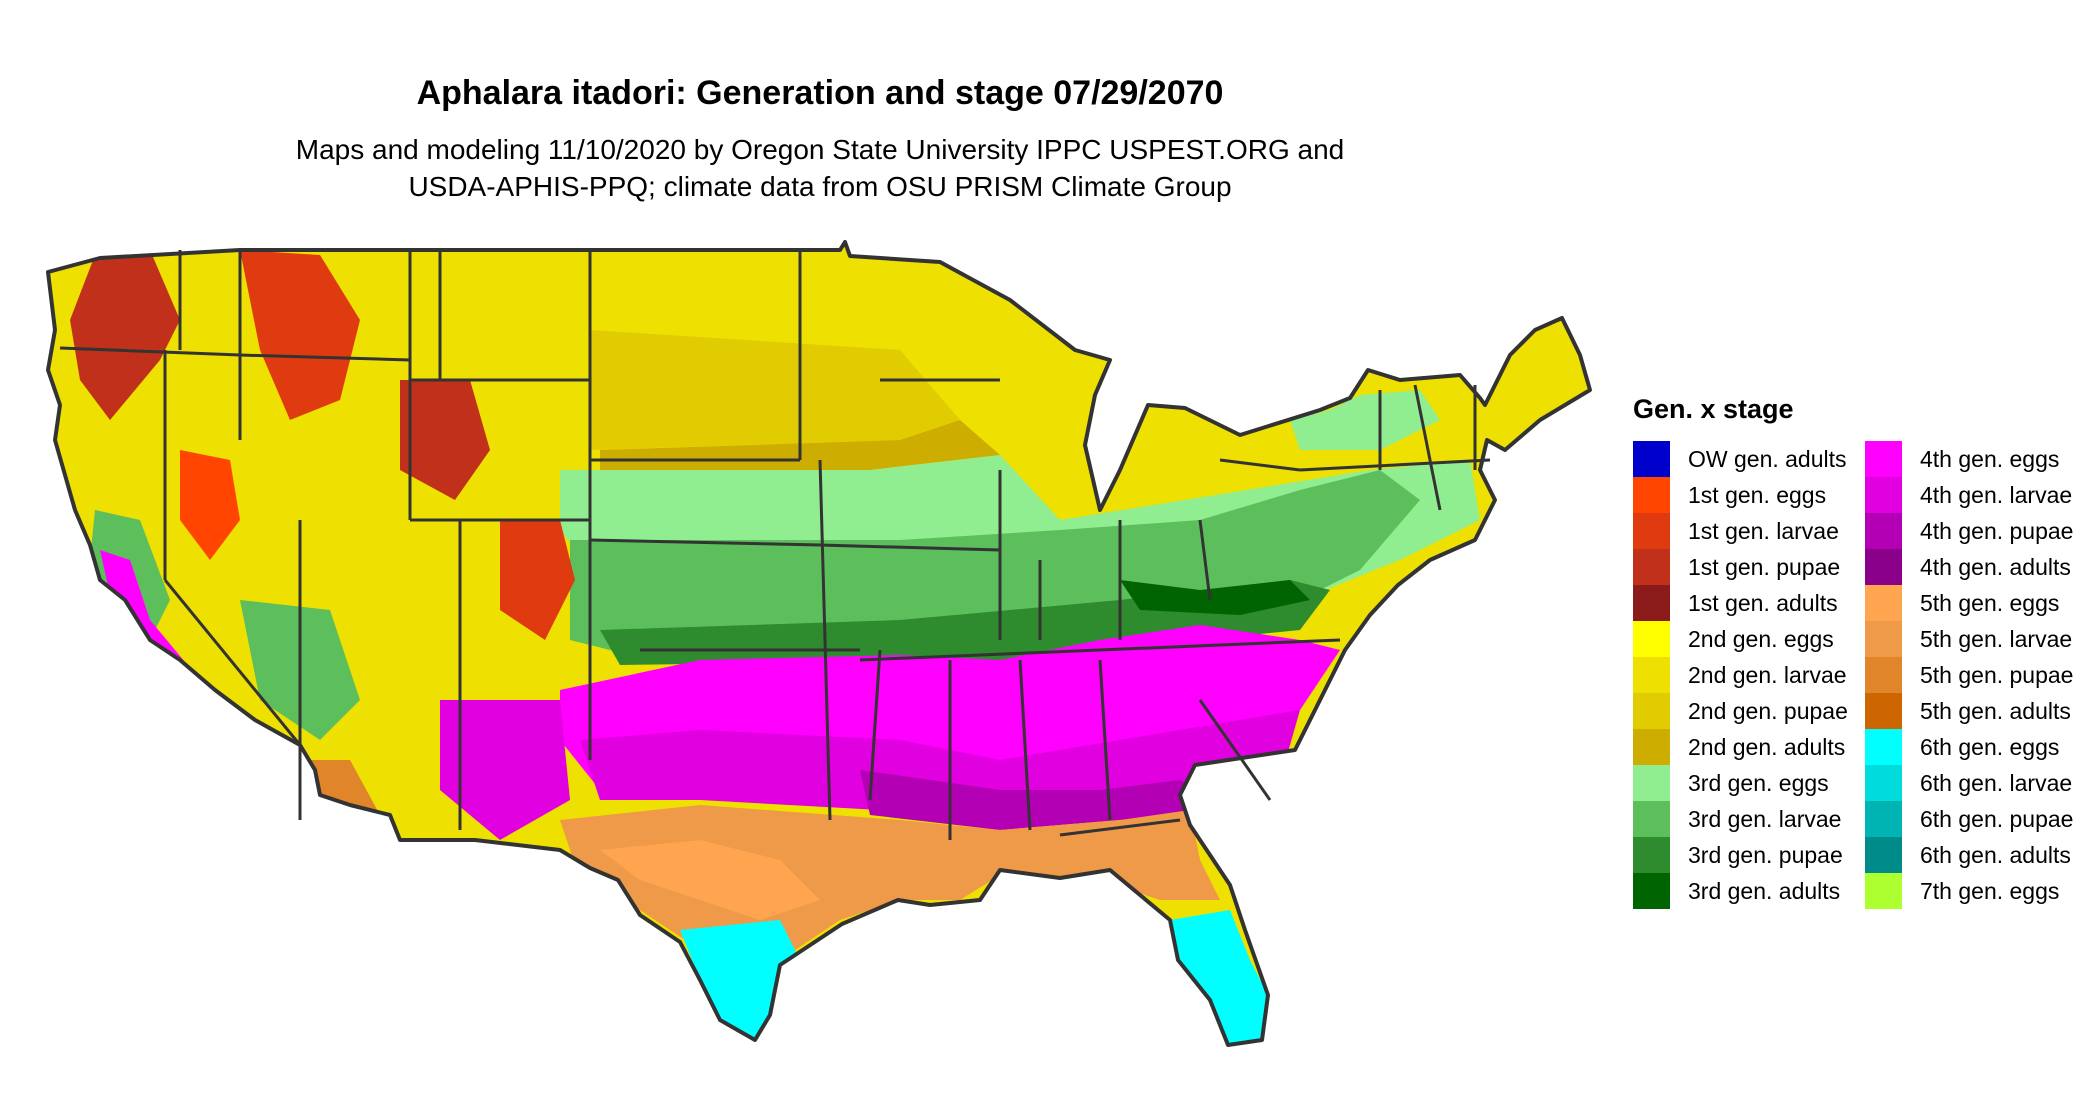  What do you see at coordinates (1713, 409) in the screenshot?
I see `legend-title: Gen. x stage` at bounding box center [1713, 409].